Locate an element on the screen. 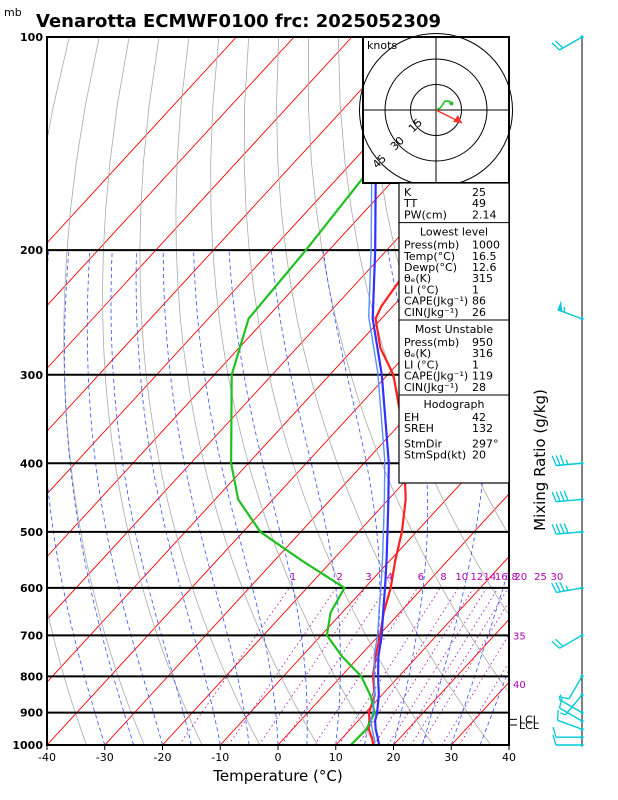  mixing-ratio-tick-label: 3 is located at coordinates (368, 577).